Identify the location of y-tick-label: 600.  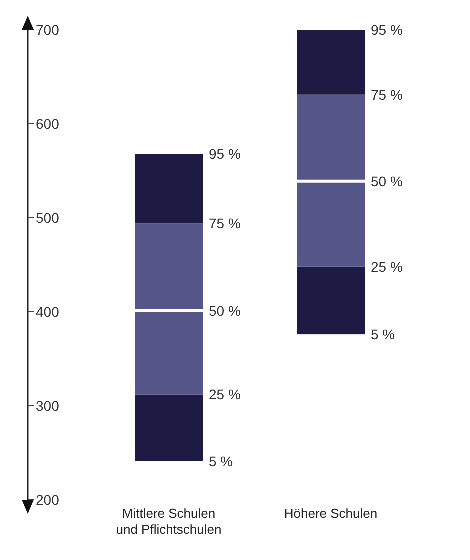
(48, 124).